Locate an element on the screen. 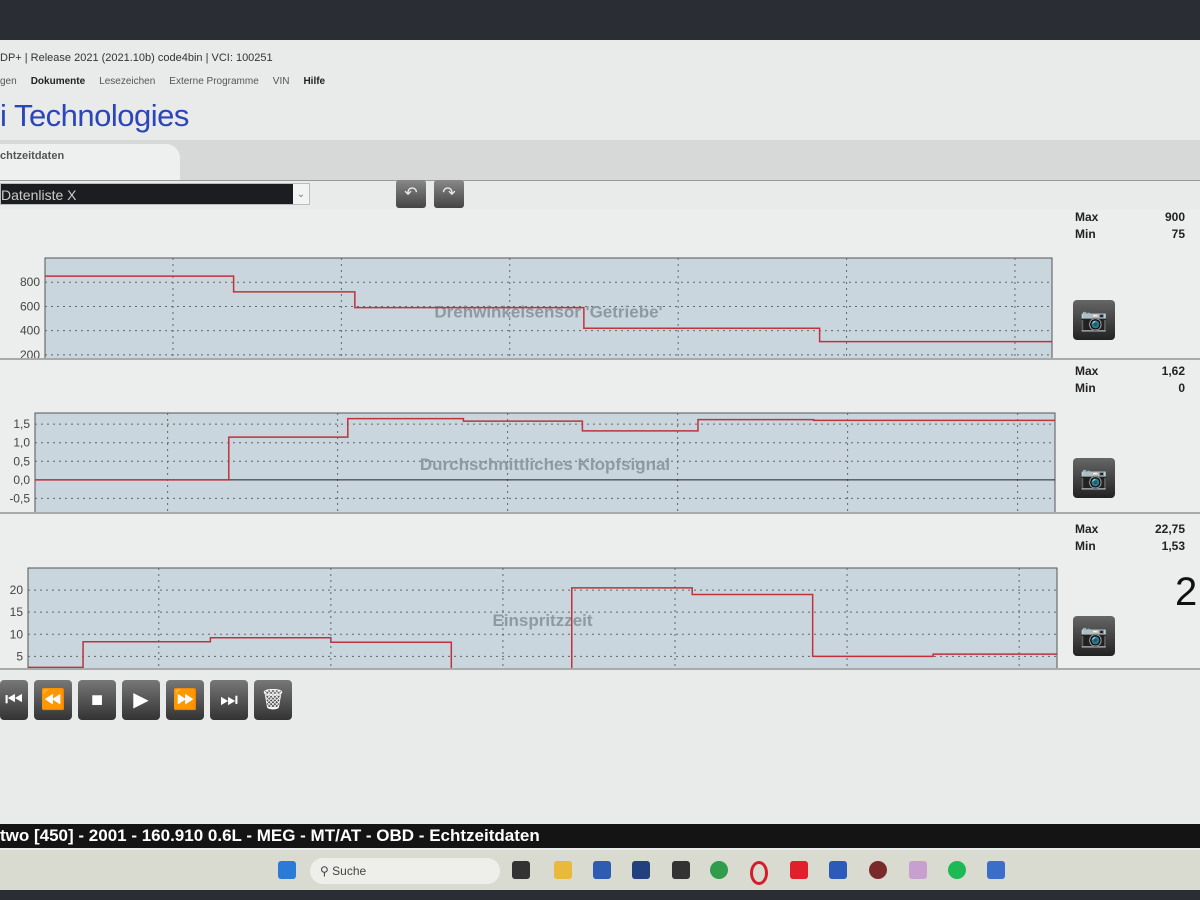 This screenshot has height=900, width=1200. menu-item-hilfe: Hilfe is located at coordinates (314, 81).